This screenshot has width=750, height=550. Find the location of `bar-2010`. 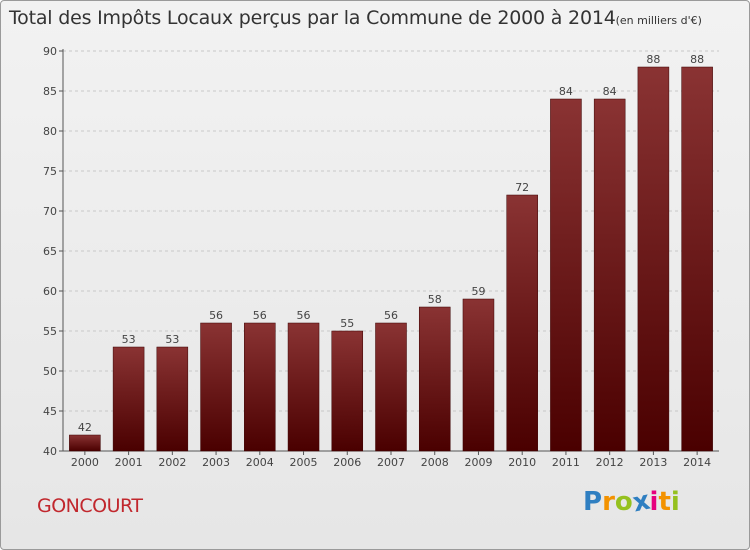

bar-2010 is located at coordinates (522, 323).